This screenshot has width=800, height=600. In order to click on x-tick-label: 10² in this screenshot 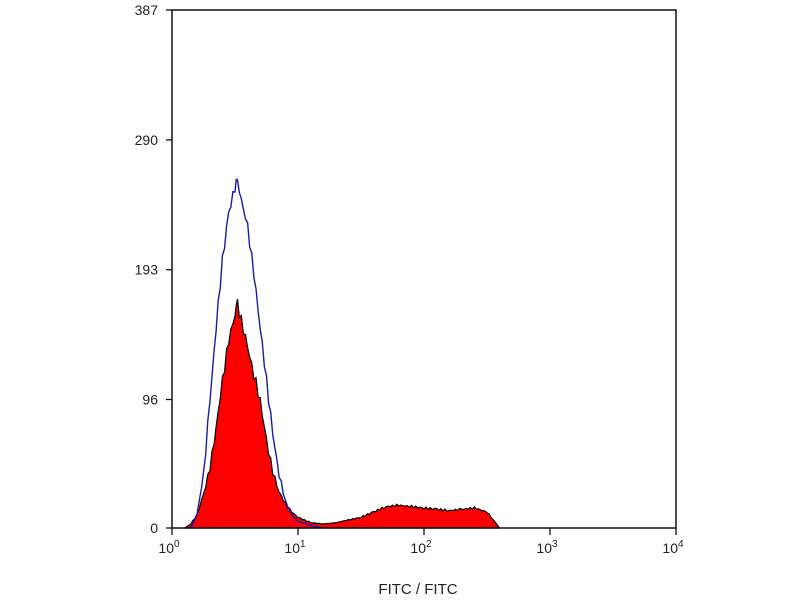, I will do `click(421, 547)`.